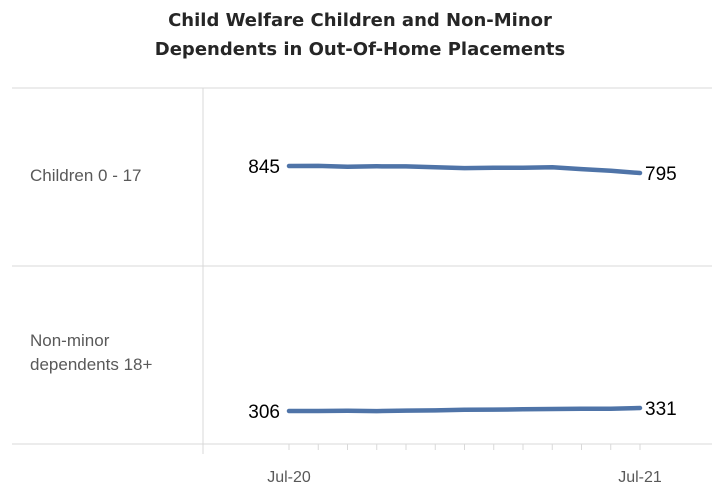 This screenshot has width=720, height=499. Describe the element at coordinates (91, 353) in the screenshot. I see `row-label-non-minor: Non-minor dependents 18+` at that location.